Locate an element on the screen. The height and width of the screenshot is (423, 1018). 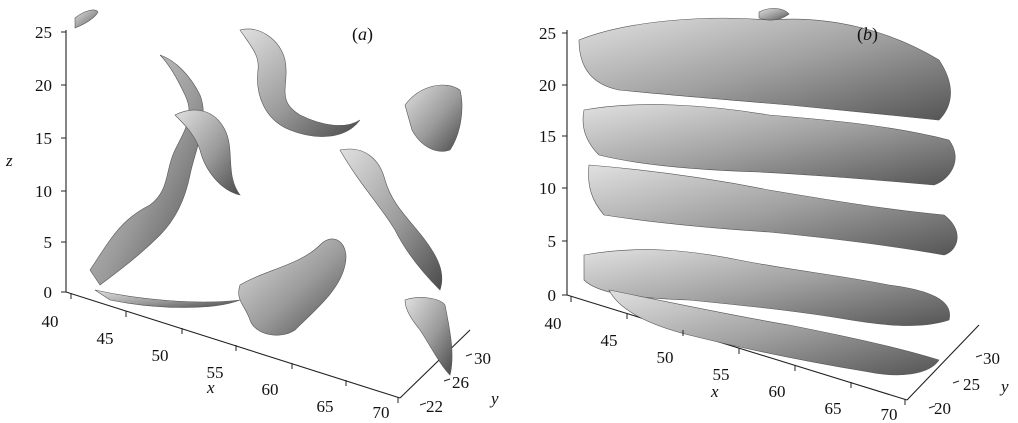
vortex-tube-upper is located at coordinates (300, 82).